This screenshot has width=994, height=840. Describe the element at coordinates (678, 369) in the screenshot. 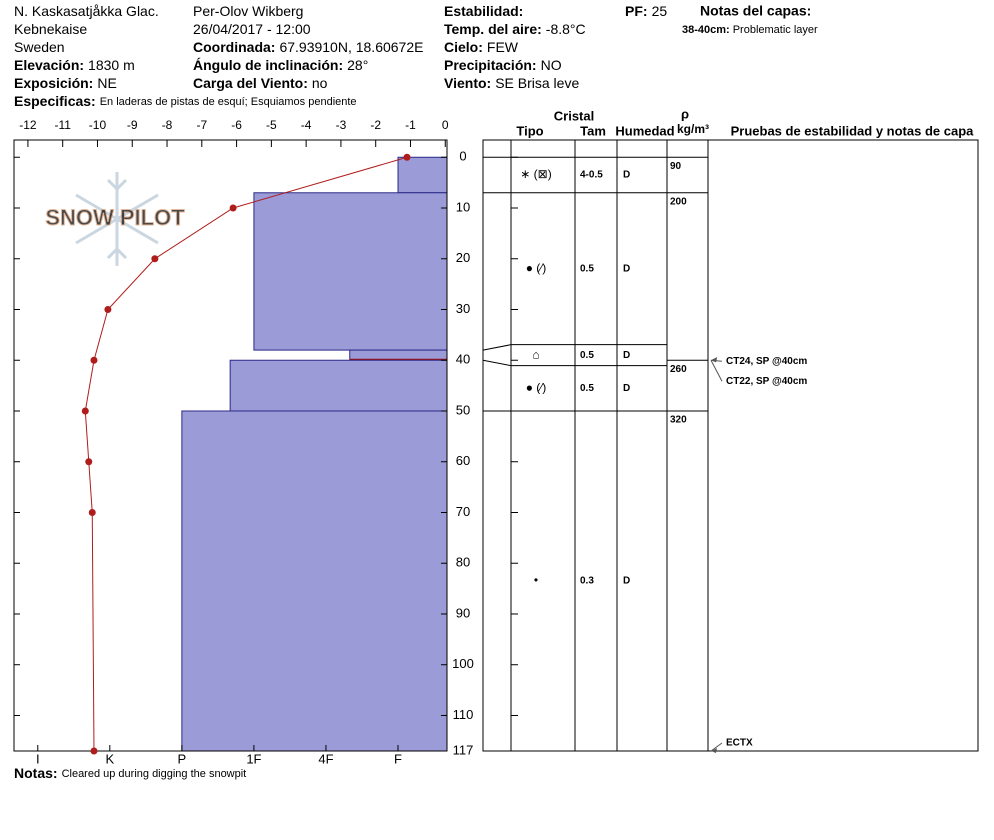

I see `density-value: 260` at that location.